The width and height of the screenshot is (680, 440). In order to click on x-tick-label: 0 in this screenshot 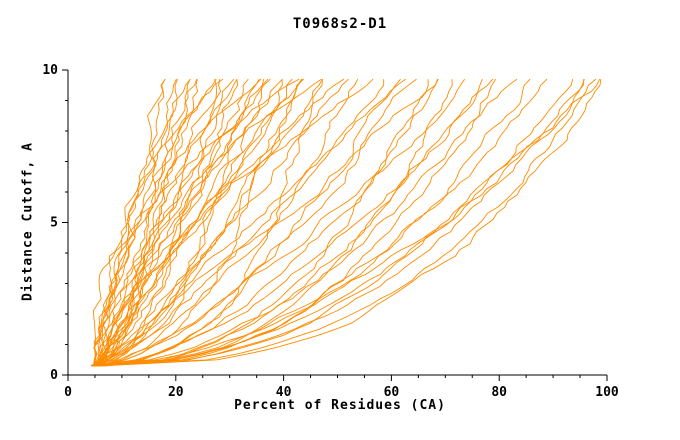, I will do `click(68, 392)`.